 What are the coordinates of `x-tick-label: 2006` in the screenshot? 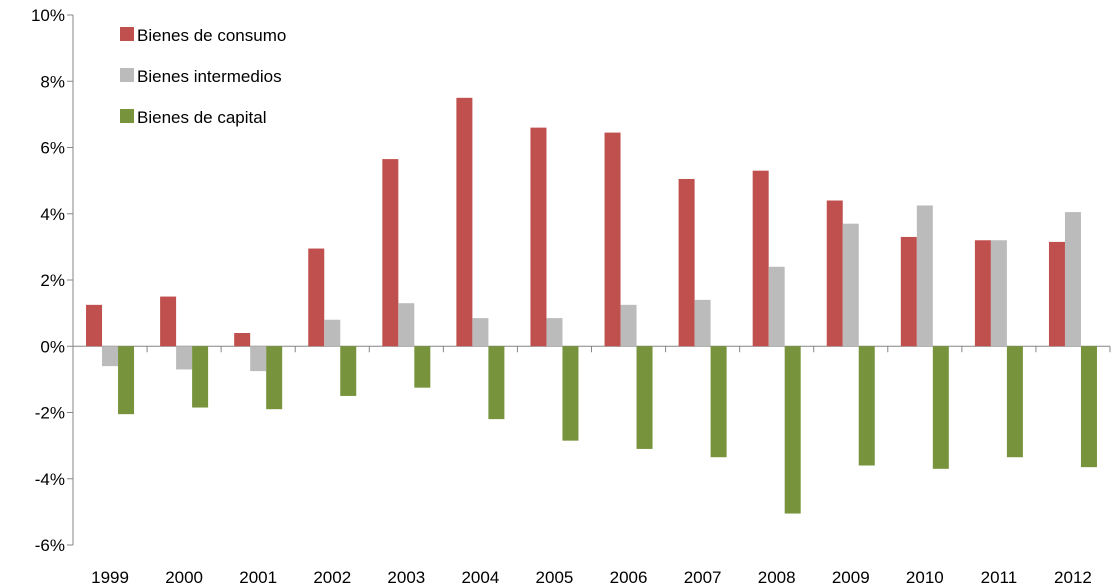 It's located at (629, 577).